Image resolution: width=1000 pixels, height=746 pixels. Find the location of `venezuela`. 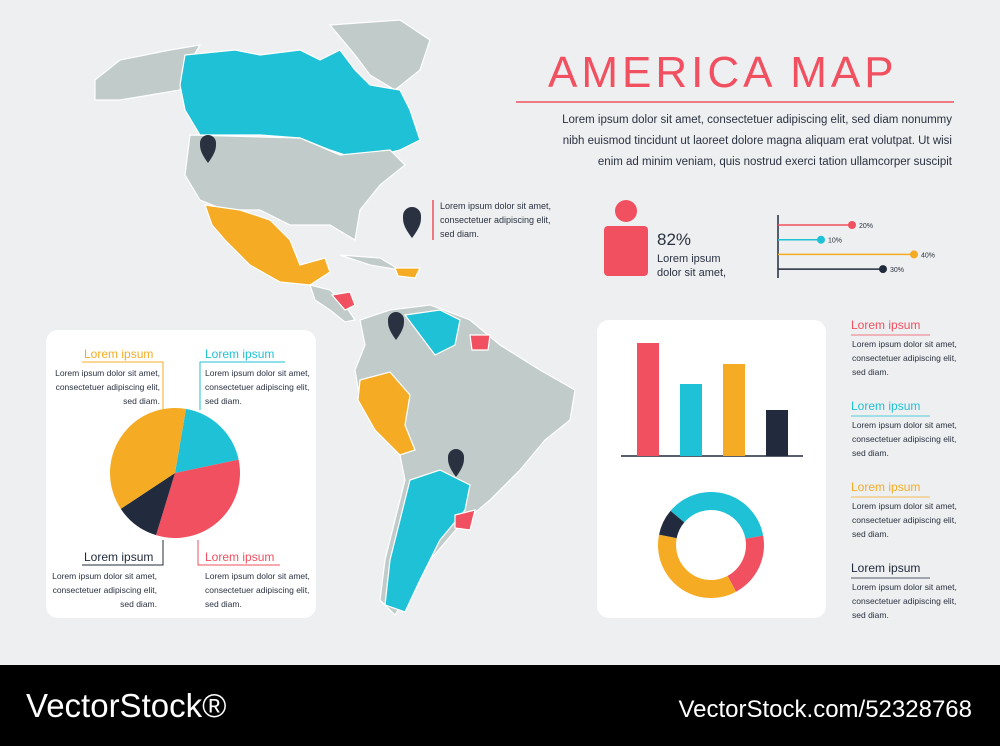

venezuela is located at coordinates (432, 332).